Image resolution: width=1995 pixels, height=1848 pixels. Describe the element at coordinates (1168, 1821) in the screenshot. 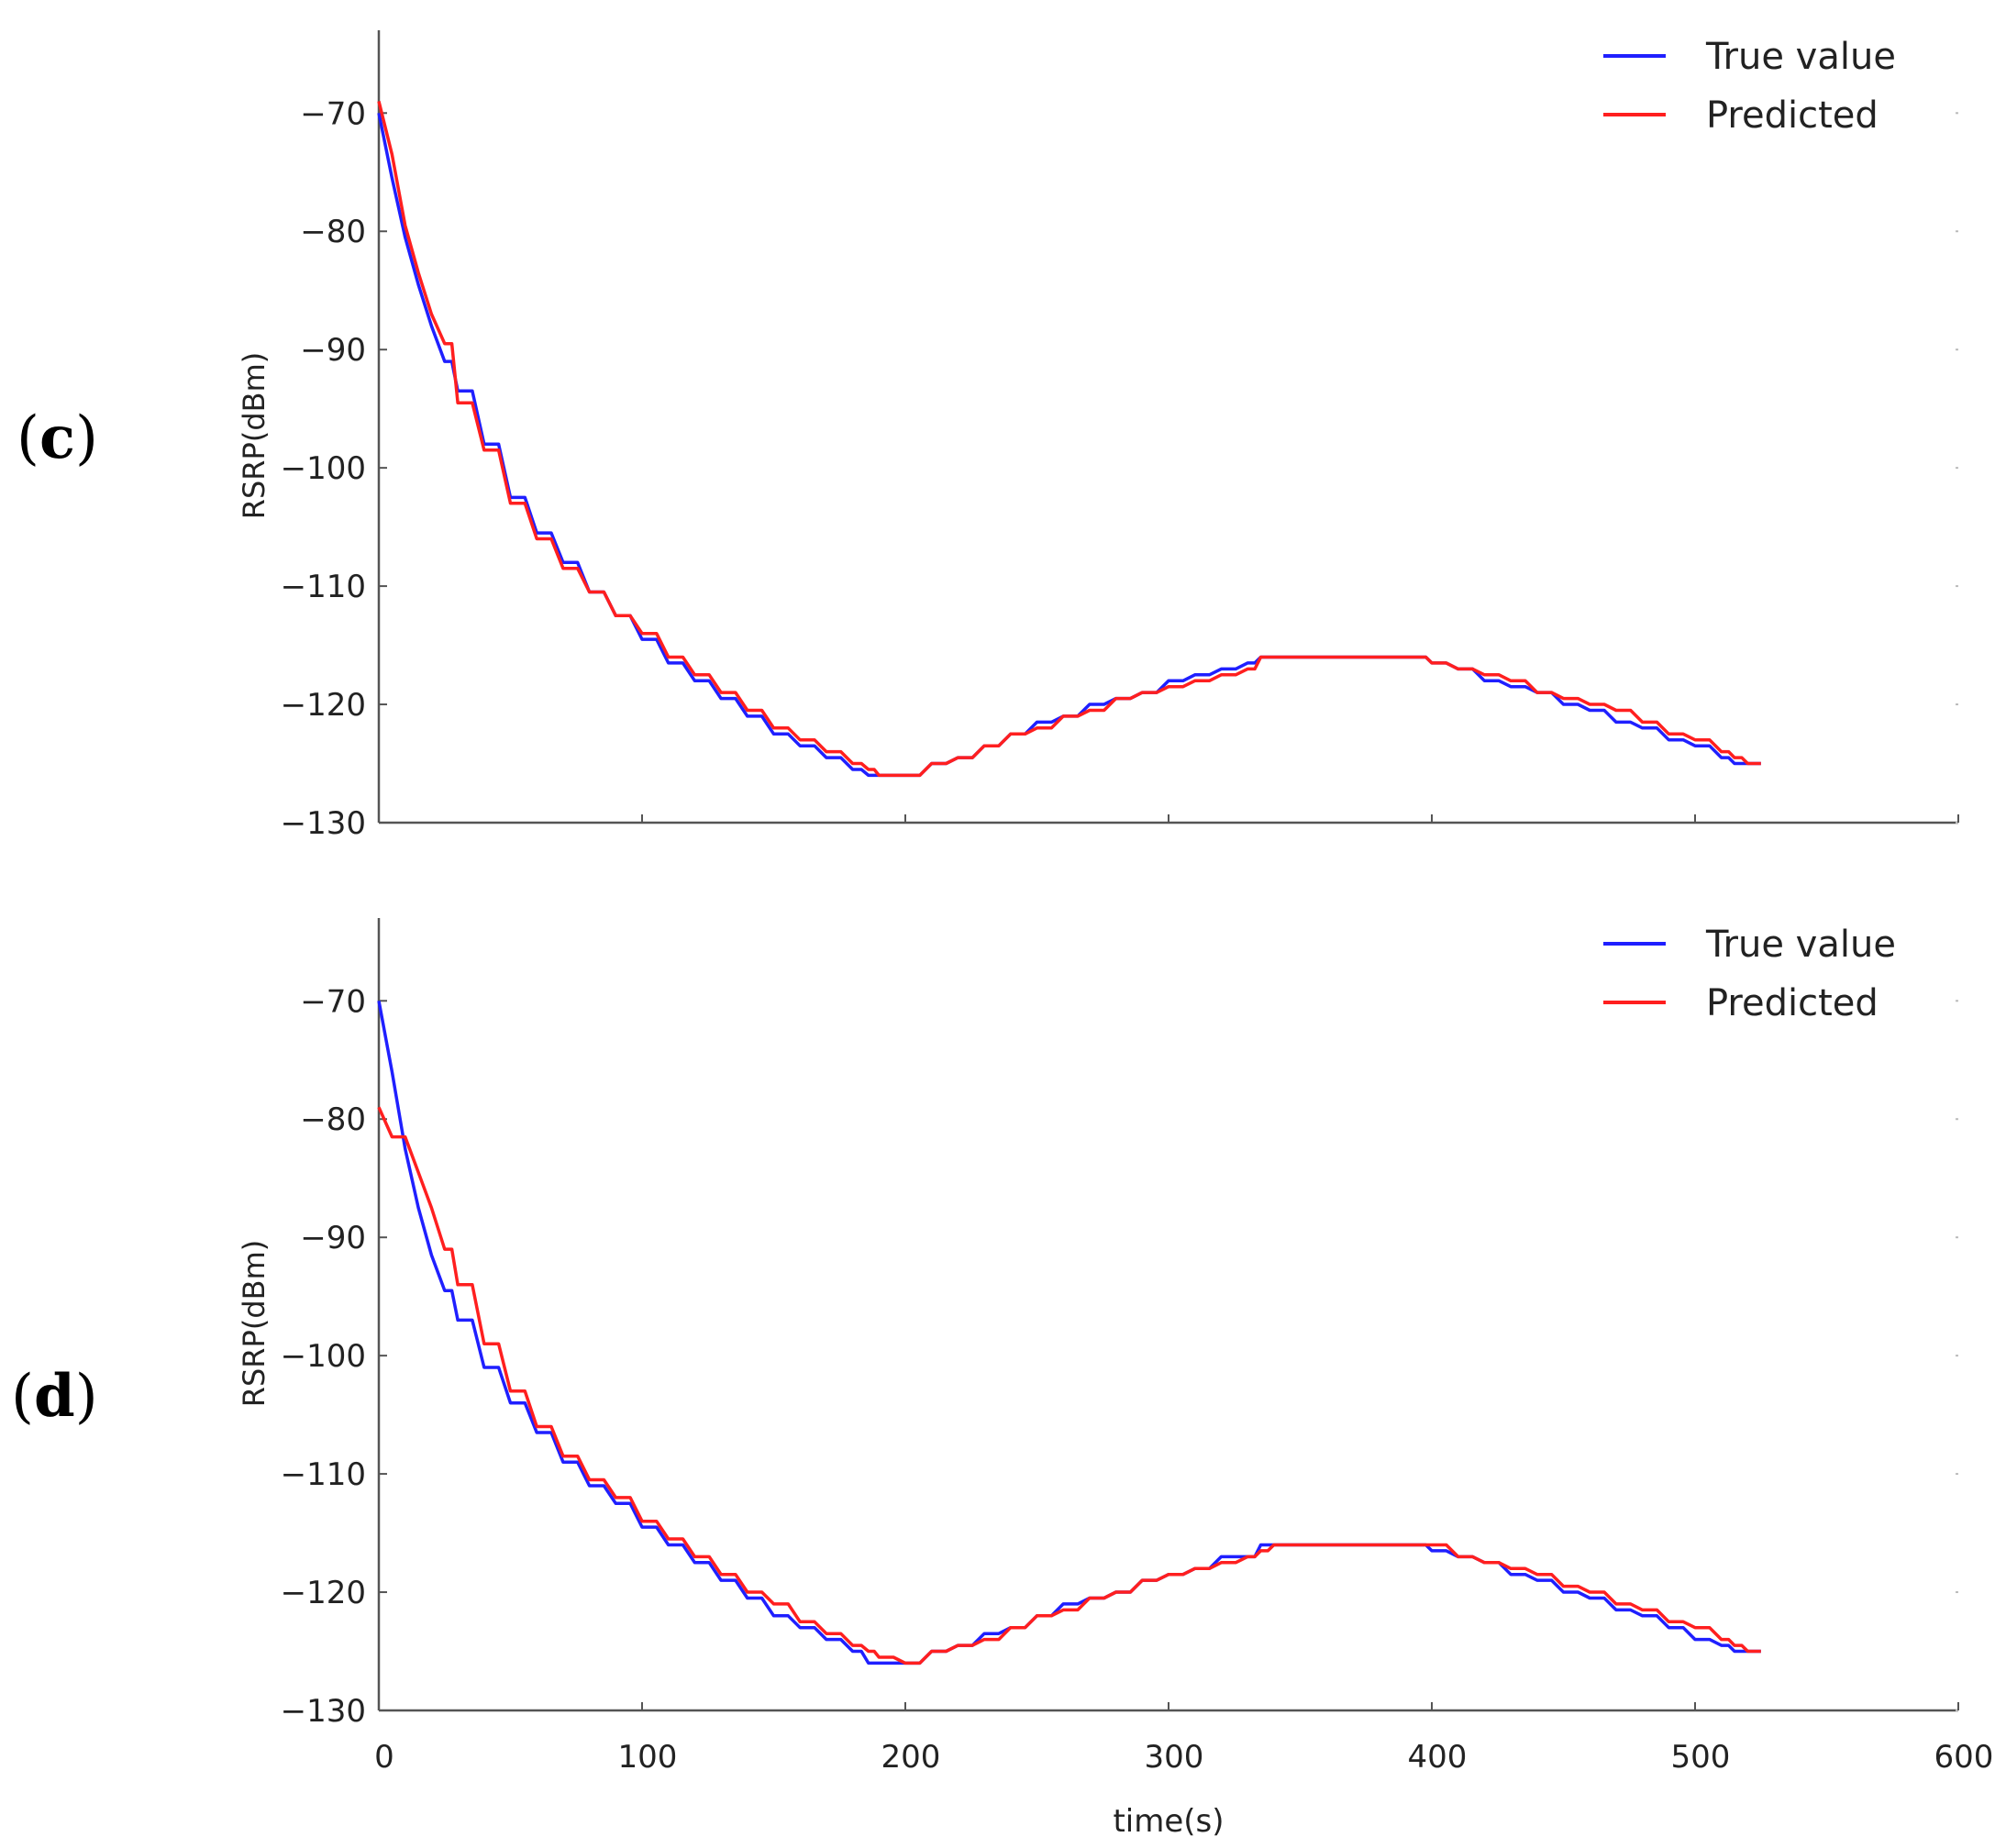

I see `x-axis-label-d: time(s)` at that location.